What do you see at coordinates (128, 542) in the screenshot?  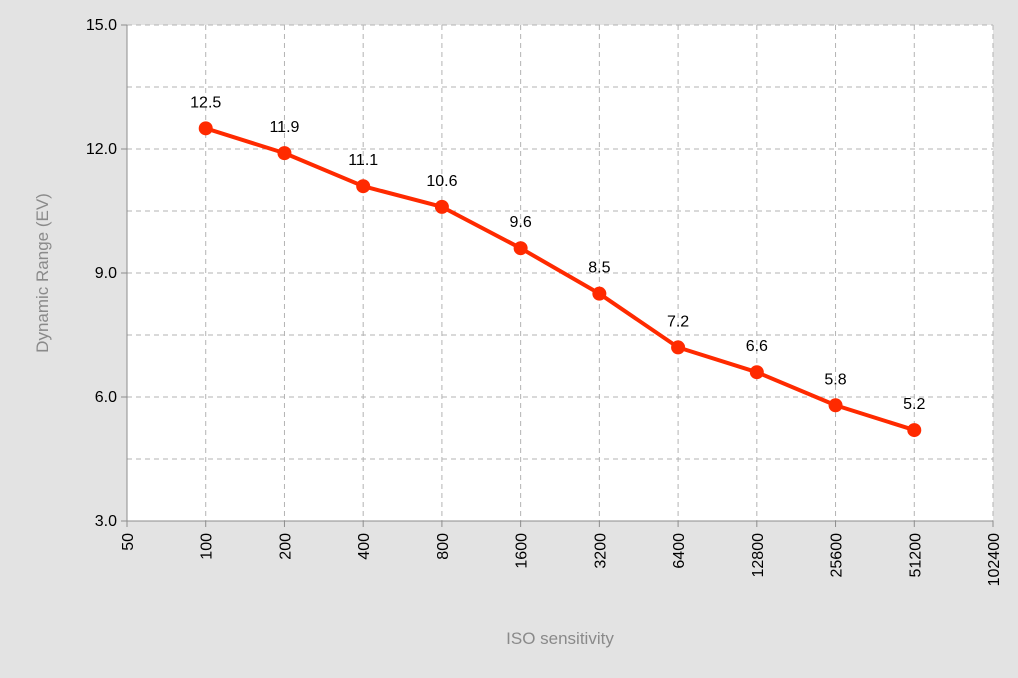 I see `x-tick-label: 50` at bounding box center [128, 542].